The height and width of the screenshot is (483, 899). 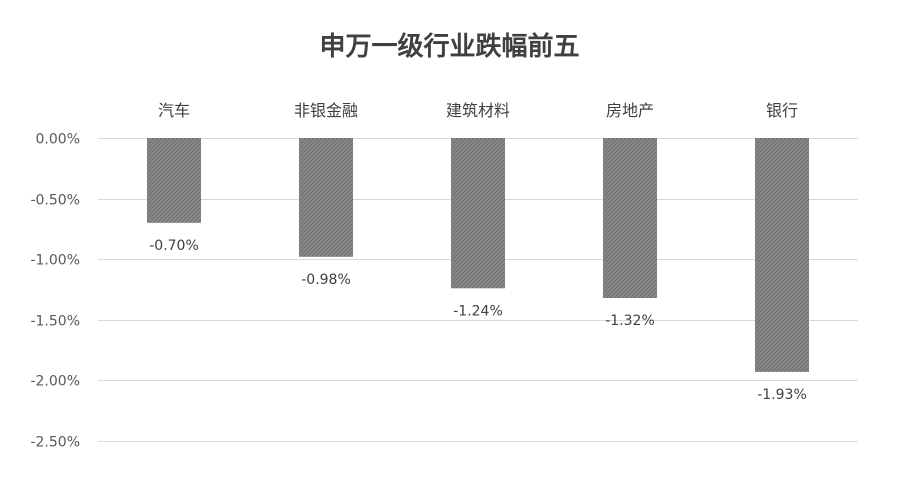 I want to click on category-labels: 汽车 非银金融 建筑材料 房地产 银行, so click(x=478, y=110).